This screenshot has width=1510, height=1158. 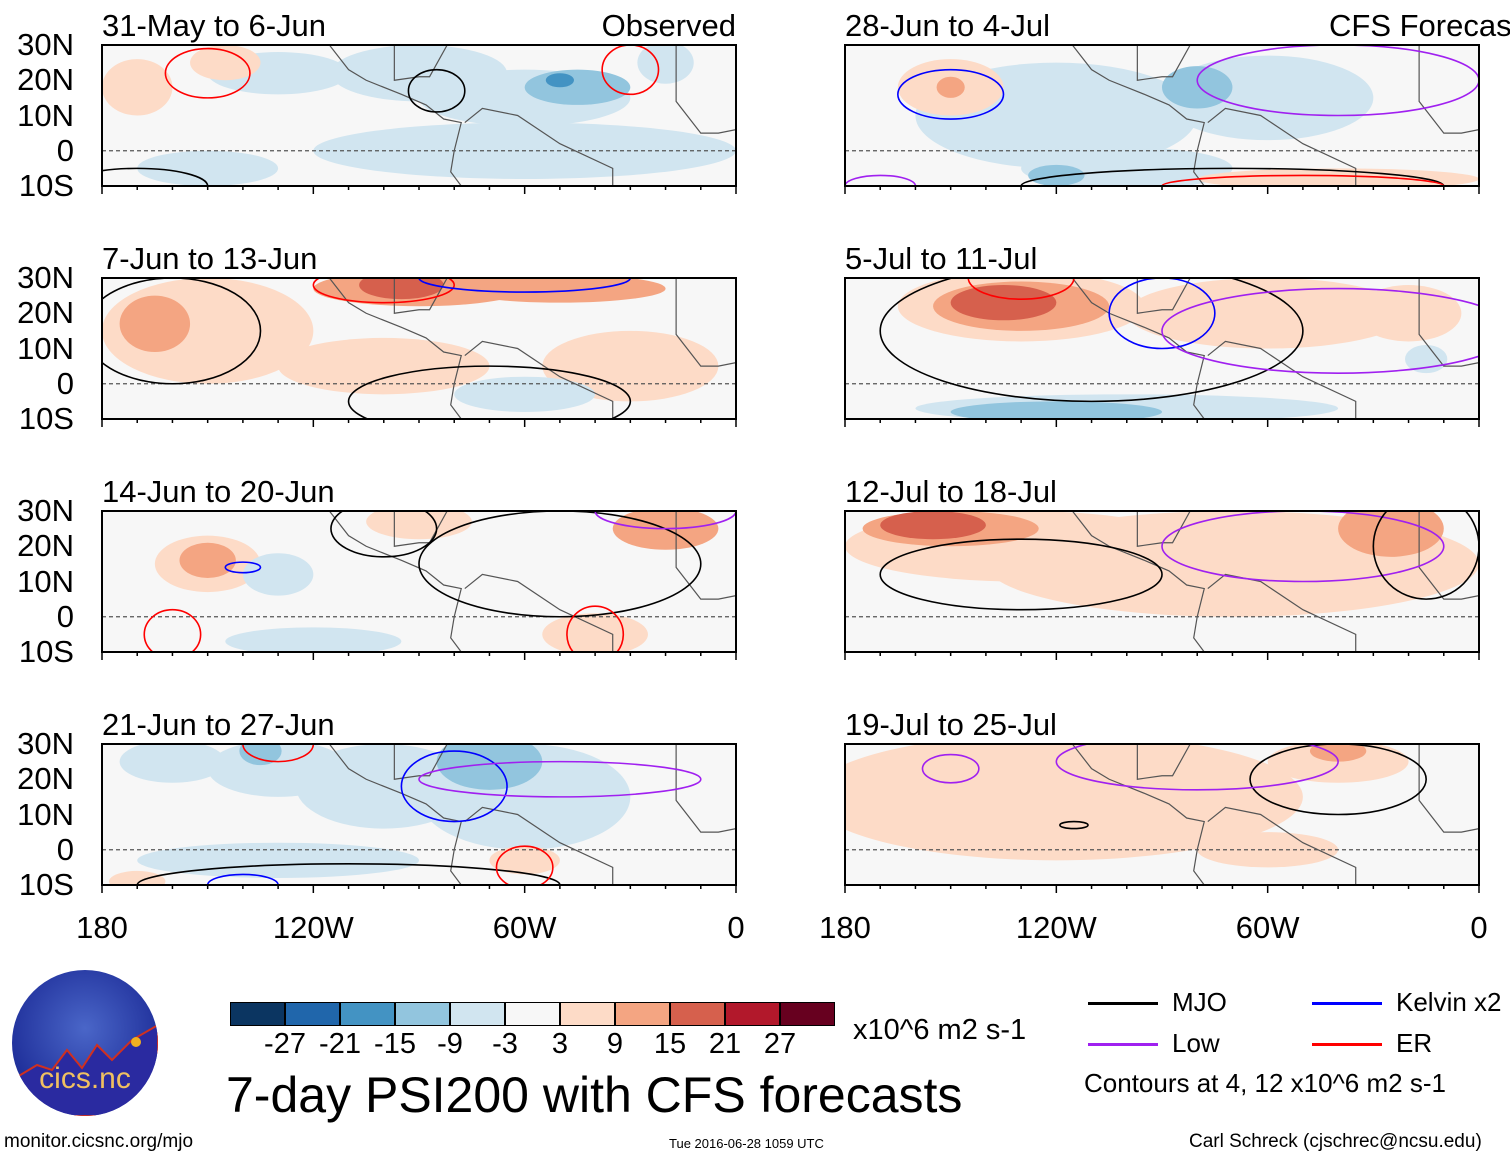 I want to click on colorbar-label: 27, so click(x=780, y=1044).